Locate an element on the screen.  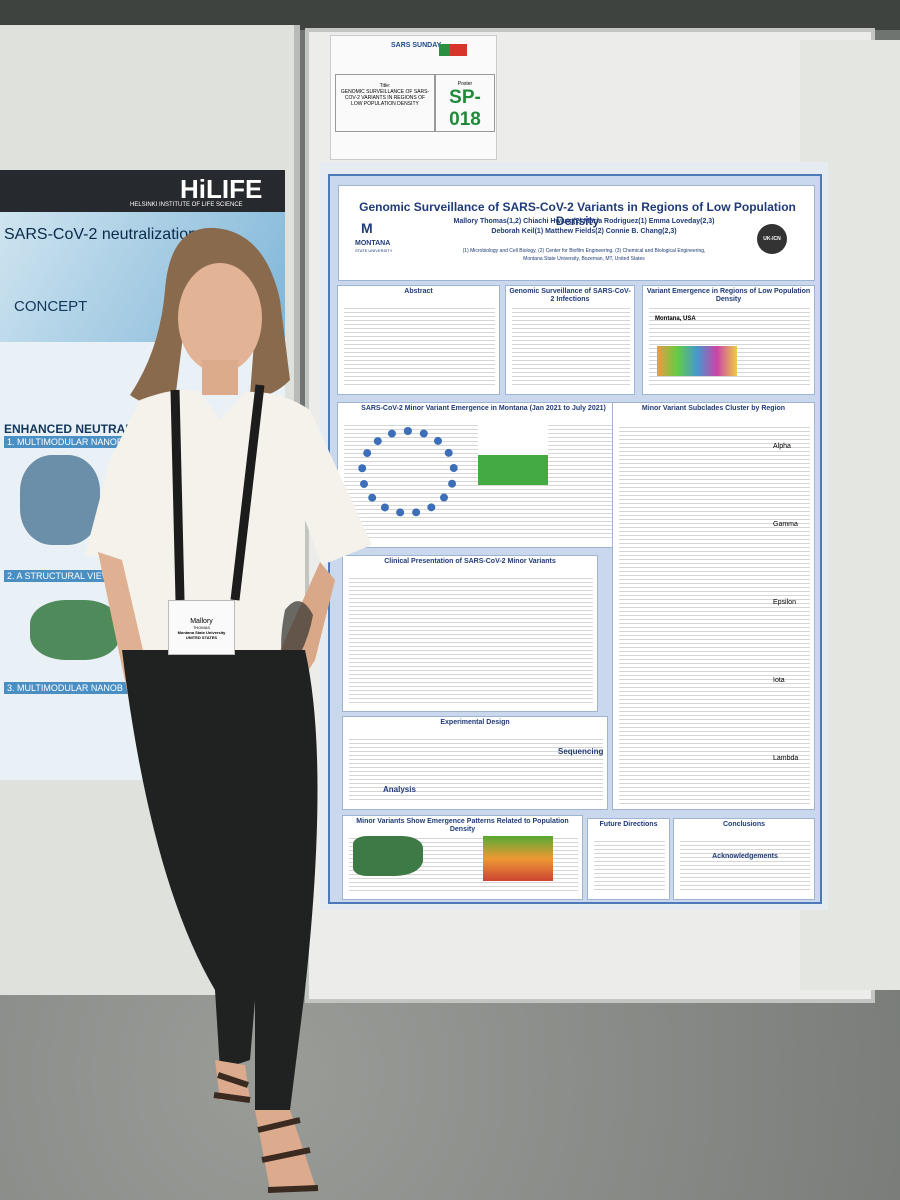
sign-title-label: Title: is located at coordinates (385, 86).